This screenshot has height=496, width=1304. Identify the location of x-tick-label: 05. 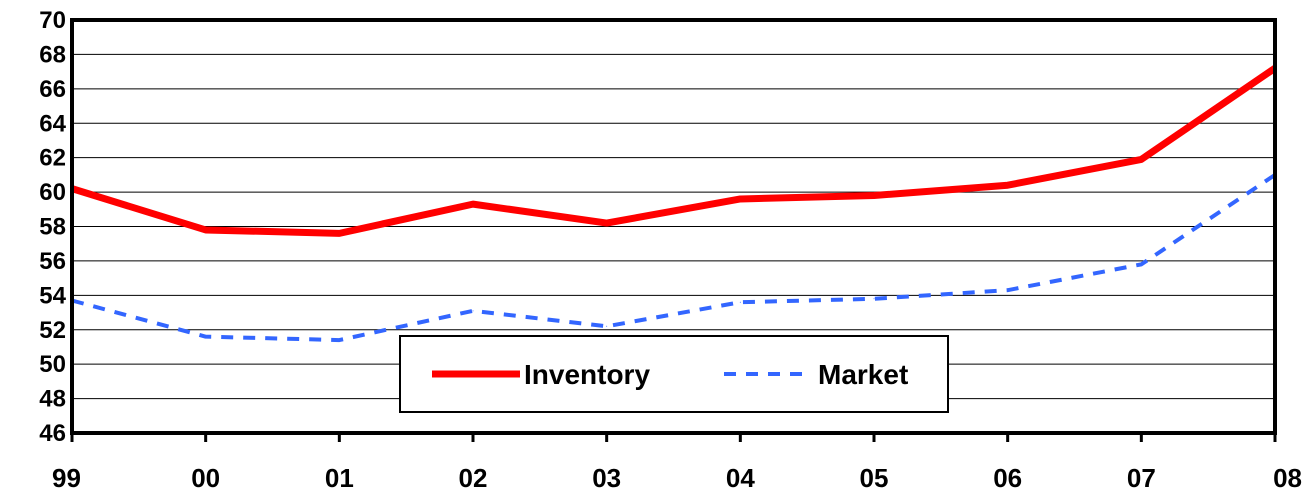
(874, 478).